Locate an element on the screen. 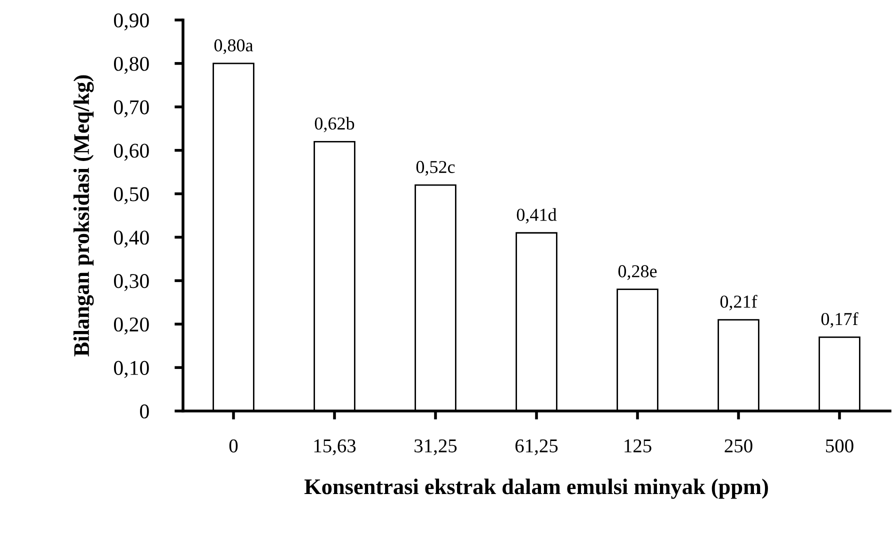 The width and height of the screenshot is (894, 534). x-tick-label: 15,63 is located at coordinates (335, 447).